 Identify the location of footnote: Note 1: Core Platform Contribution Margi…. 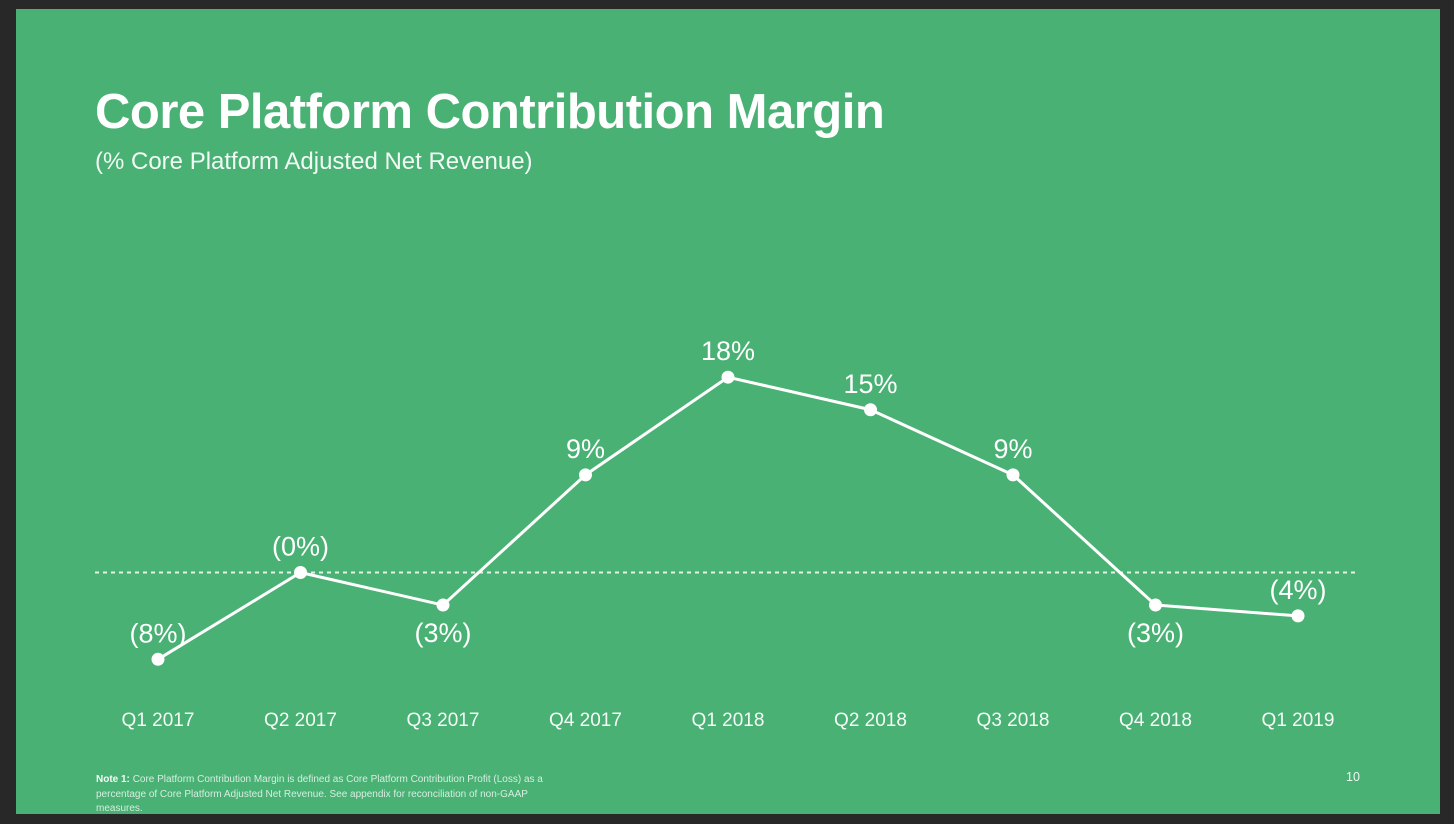
(325, 793).